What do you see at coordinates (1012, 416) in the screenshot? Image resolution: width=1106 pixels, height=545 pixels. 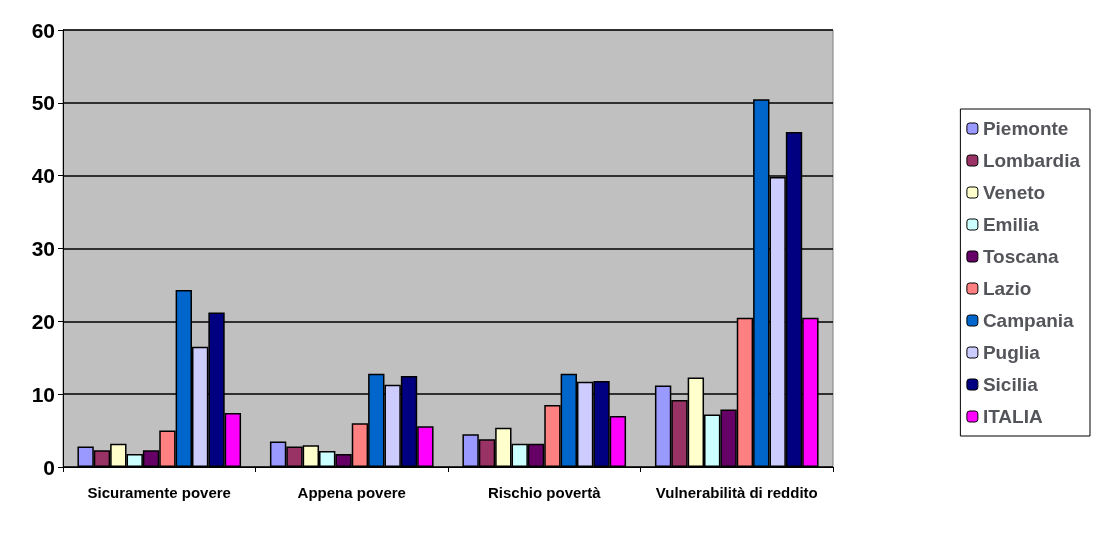 I see `legend-label: ITALIA` at bounding box center [1012, 416].